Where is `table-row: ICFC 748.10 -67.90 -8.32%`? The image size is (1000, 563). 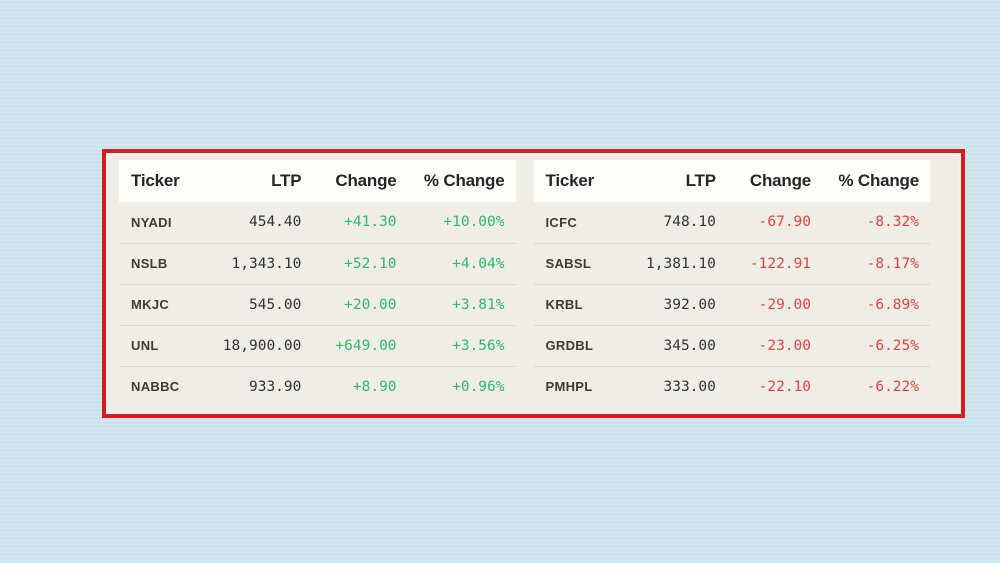 table-row: ICFC 748.10 -67.90 -8.32% is located at coordinates (732, 222).